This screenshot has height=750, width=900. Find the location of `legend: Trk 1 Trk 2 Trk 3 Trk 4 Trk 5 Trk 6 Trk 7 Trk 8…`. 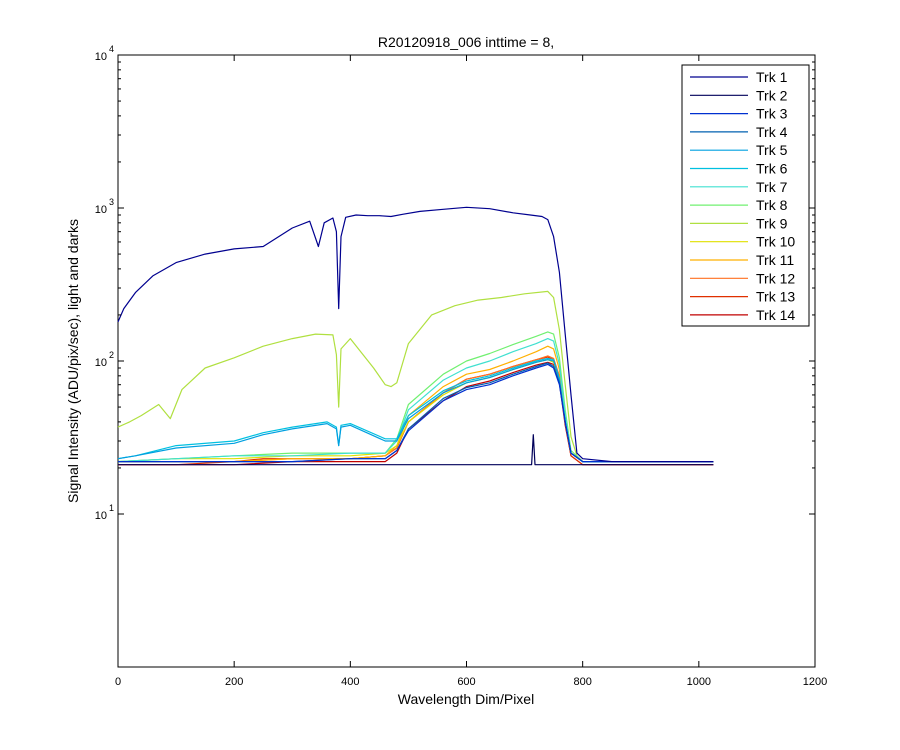

legend: Trk 1 Trk 2 Trk 3 Trk 4 Trk 5 Trk 6 Trk 7 Trk 8… is located at coordinates (745, 195).